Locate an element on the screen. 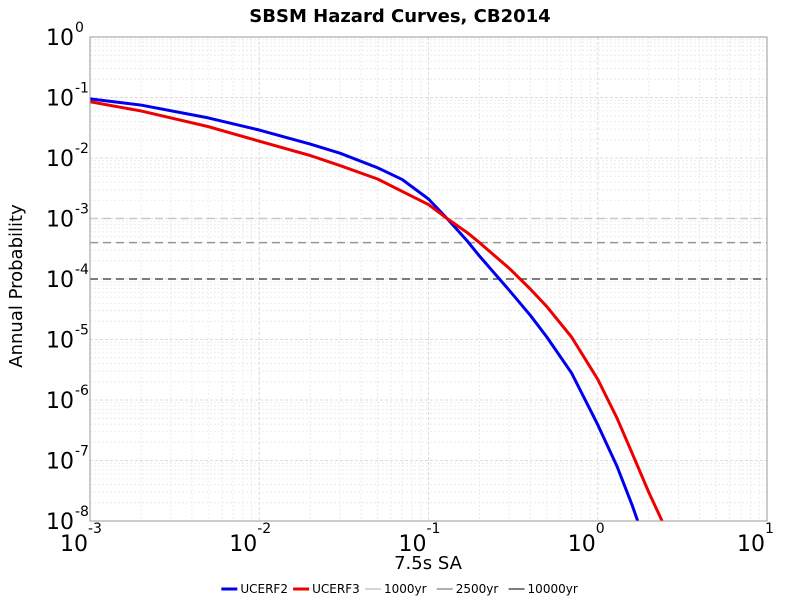  reference-lines is located at coordinates (428, 248).